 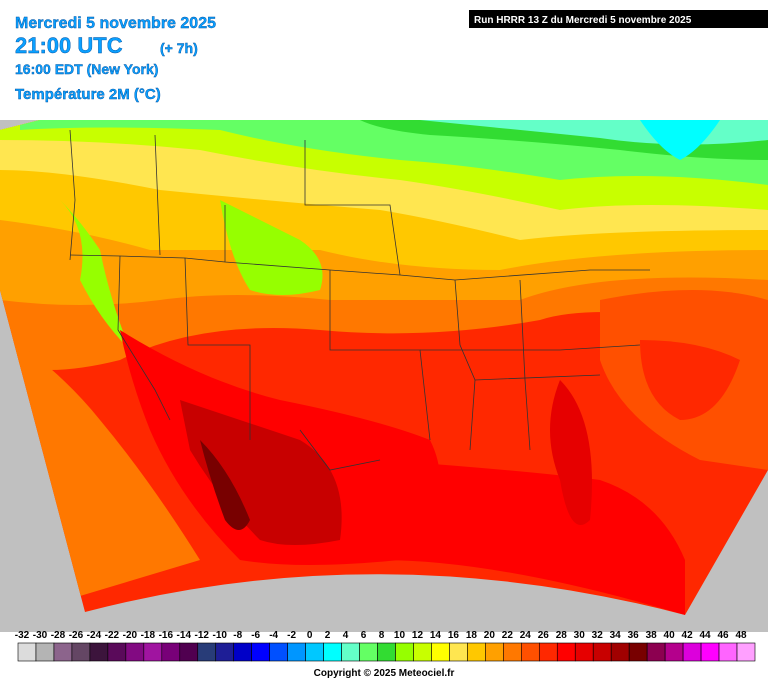 What do you see at coordinates (58, 635) in the screenshot?
I see `legend-label: -28` at bounding box center [58, 635].